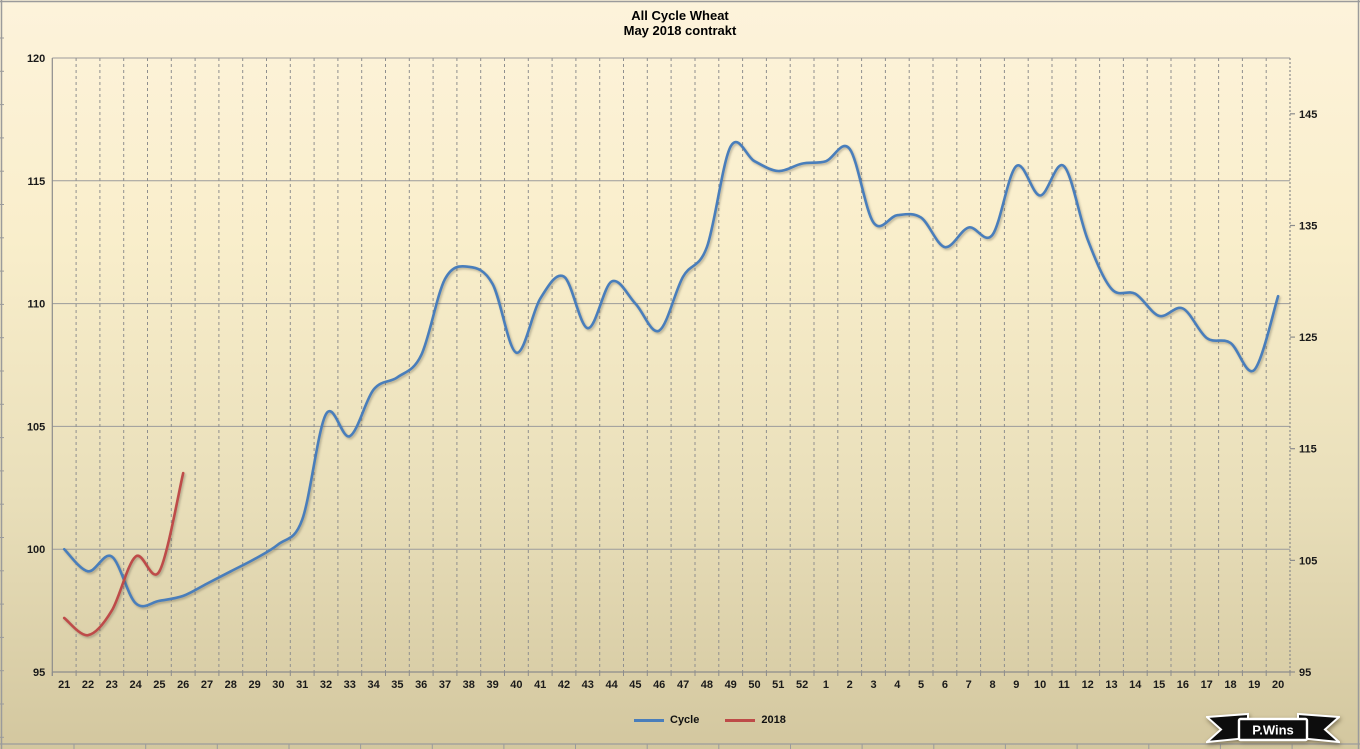 This screenshot has height=749, width=1360. I want to click on legend: Cycle 2018, so click(710, 720).